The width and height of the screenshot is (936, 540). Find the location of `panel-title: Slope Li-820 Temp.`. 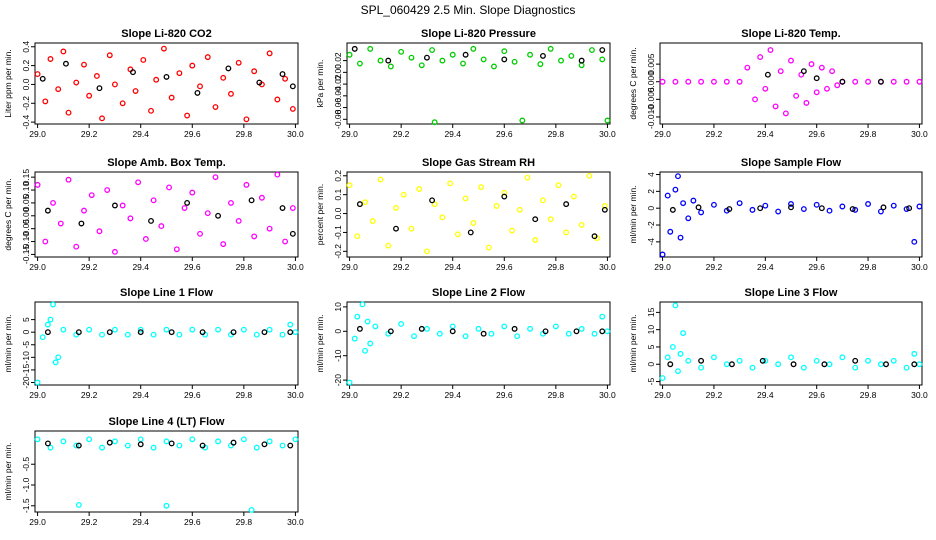

panel-title: Slope Li-820 Temp. is located at coordinates (790, 34).